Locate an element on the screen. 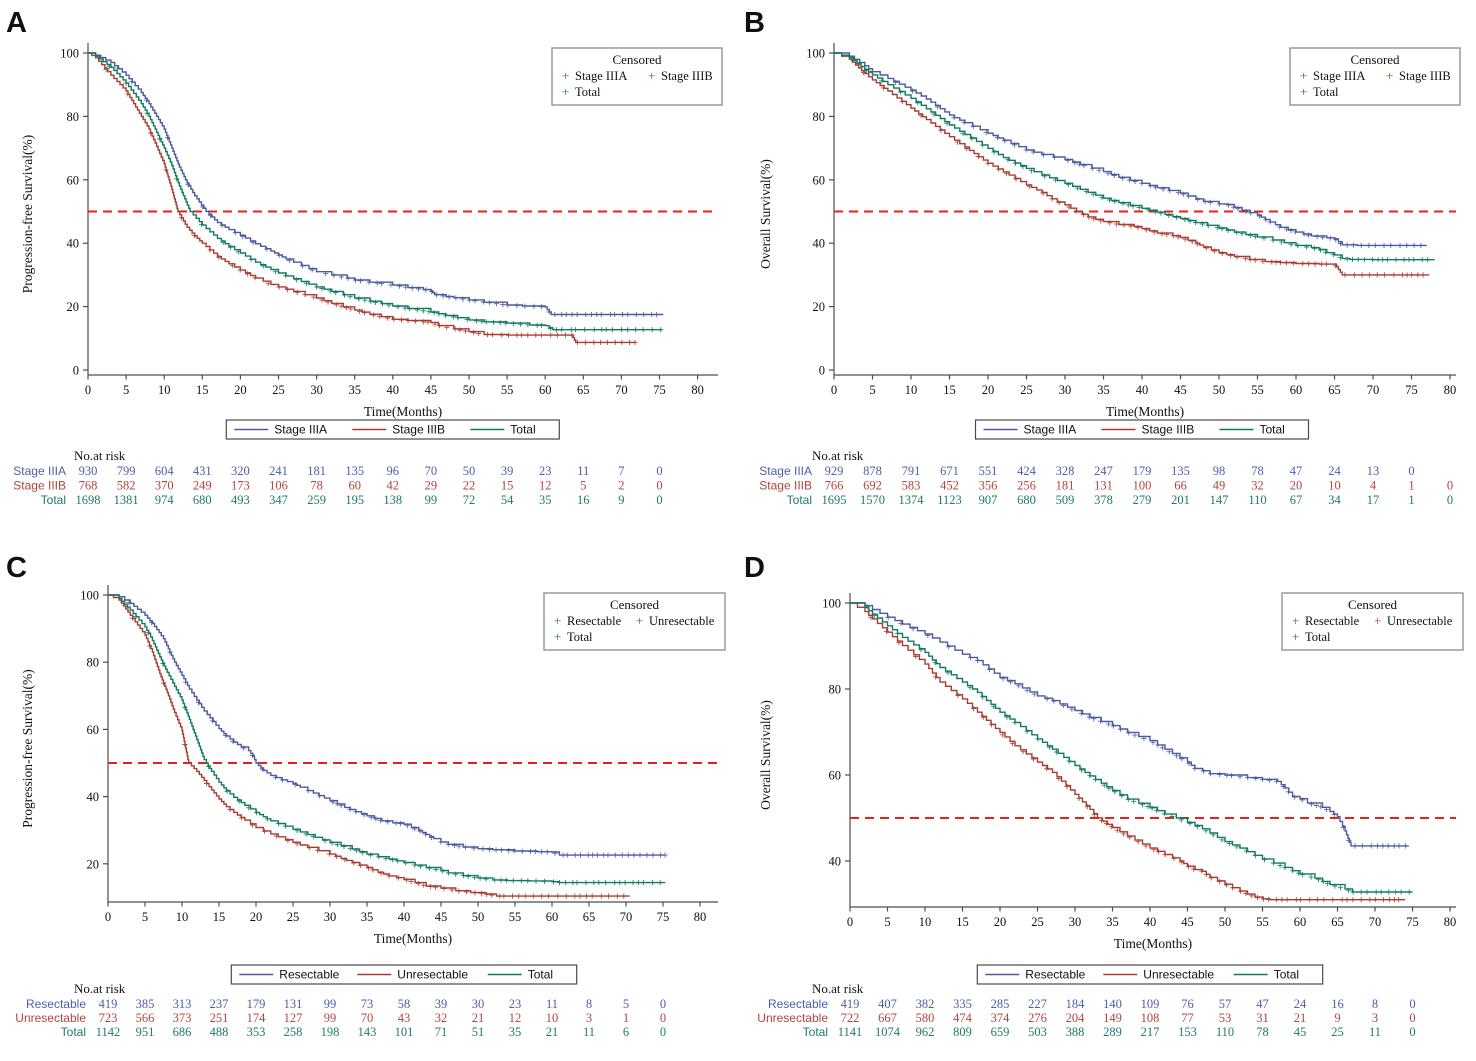  x-tick-label: 5 is located at coordinates (126, 390).